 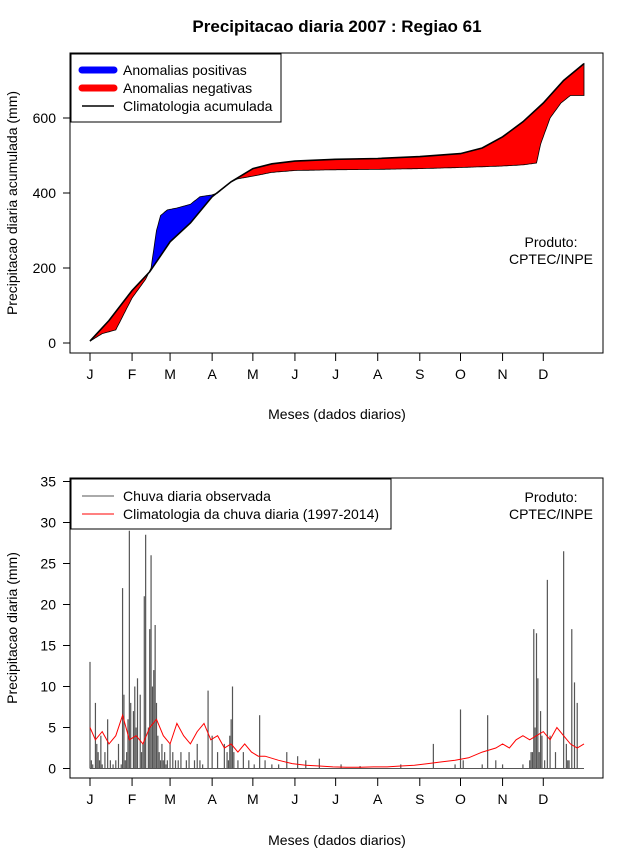 What do you see at coordinates (378, 799) in the screenshot?
I see `bottom-xtick-label-7: A` at bounding box center [378, 799].